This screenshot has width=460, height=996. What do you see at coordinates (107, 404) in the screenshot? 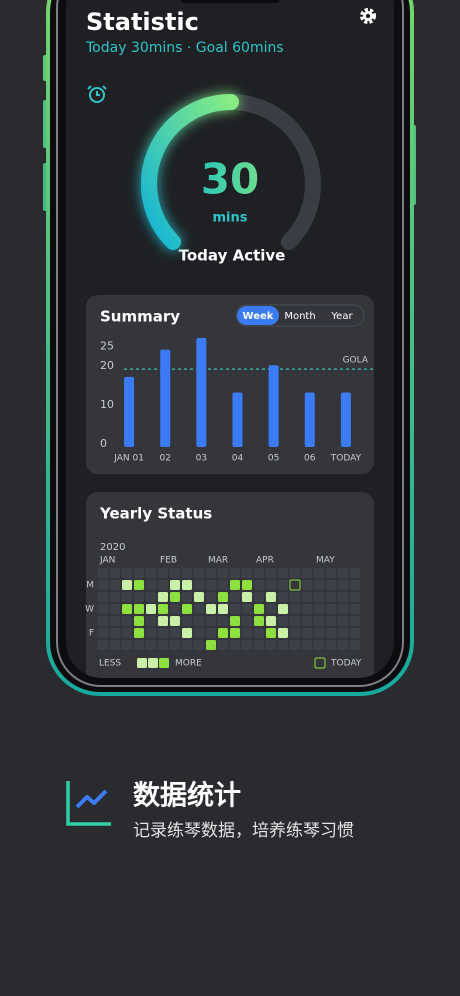
I see `y-tick-label: 10` at bounding box center [107, 404].